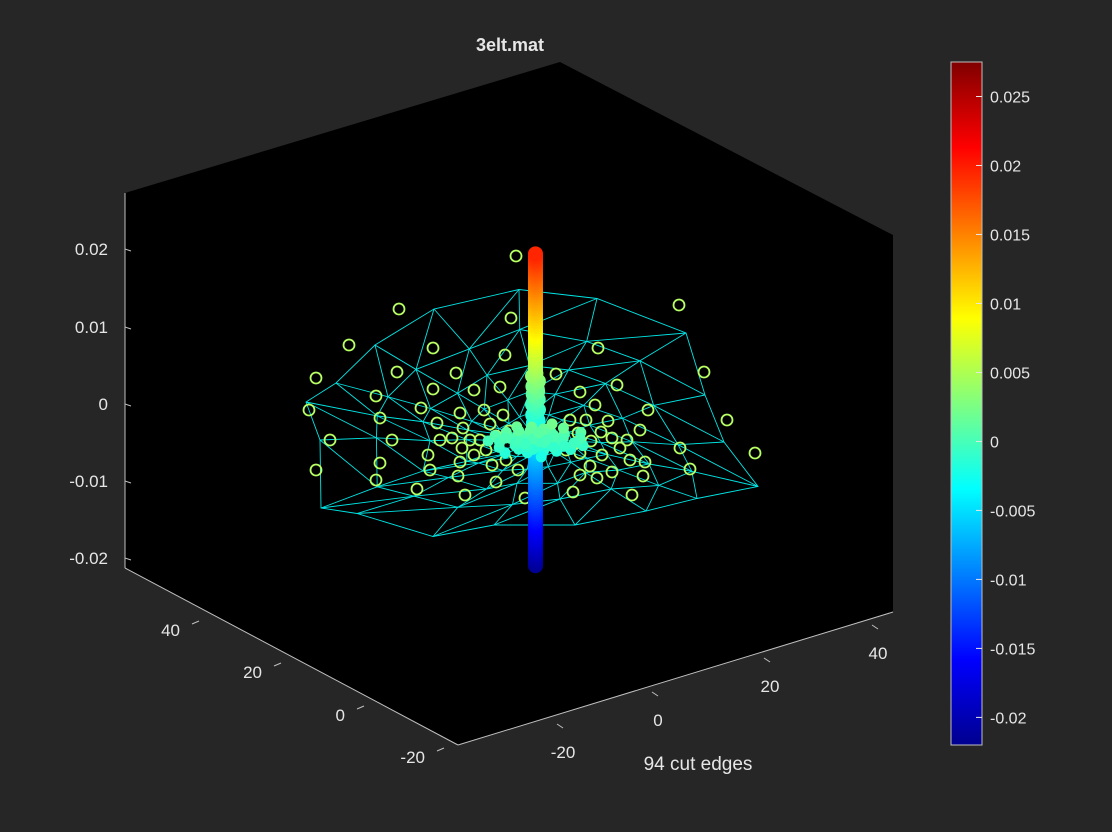 This screenshot has width=1112, height=832. What do you see at coordinates (878, 653) in the screenshot?
I see `right-axis-tick-label: 40` at bounding box center [878, 653].